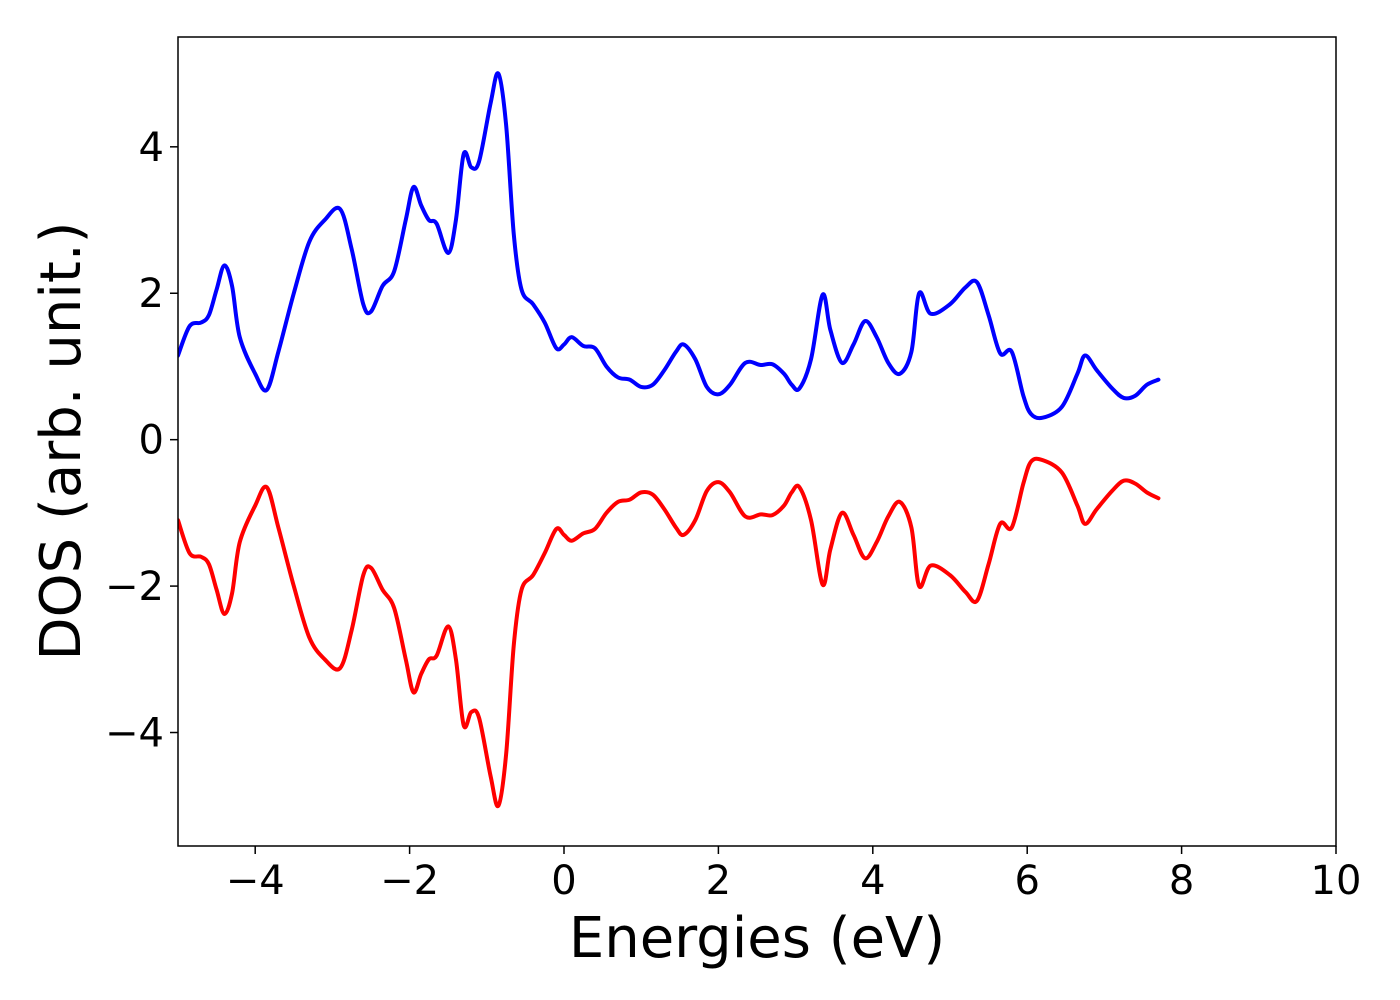  Describe the element at coordinates (872, 881) in the screenshot. I see `x-tick-label: 4` at that location.